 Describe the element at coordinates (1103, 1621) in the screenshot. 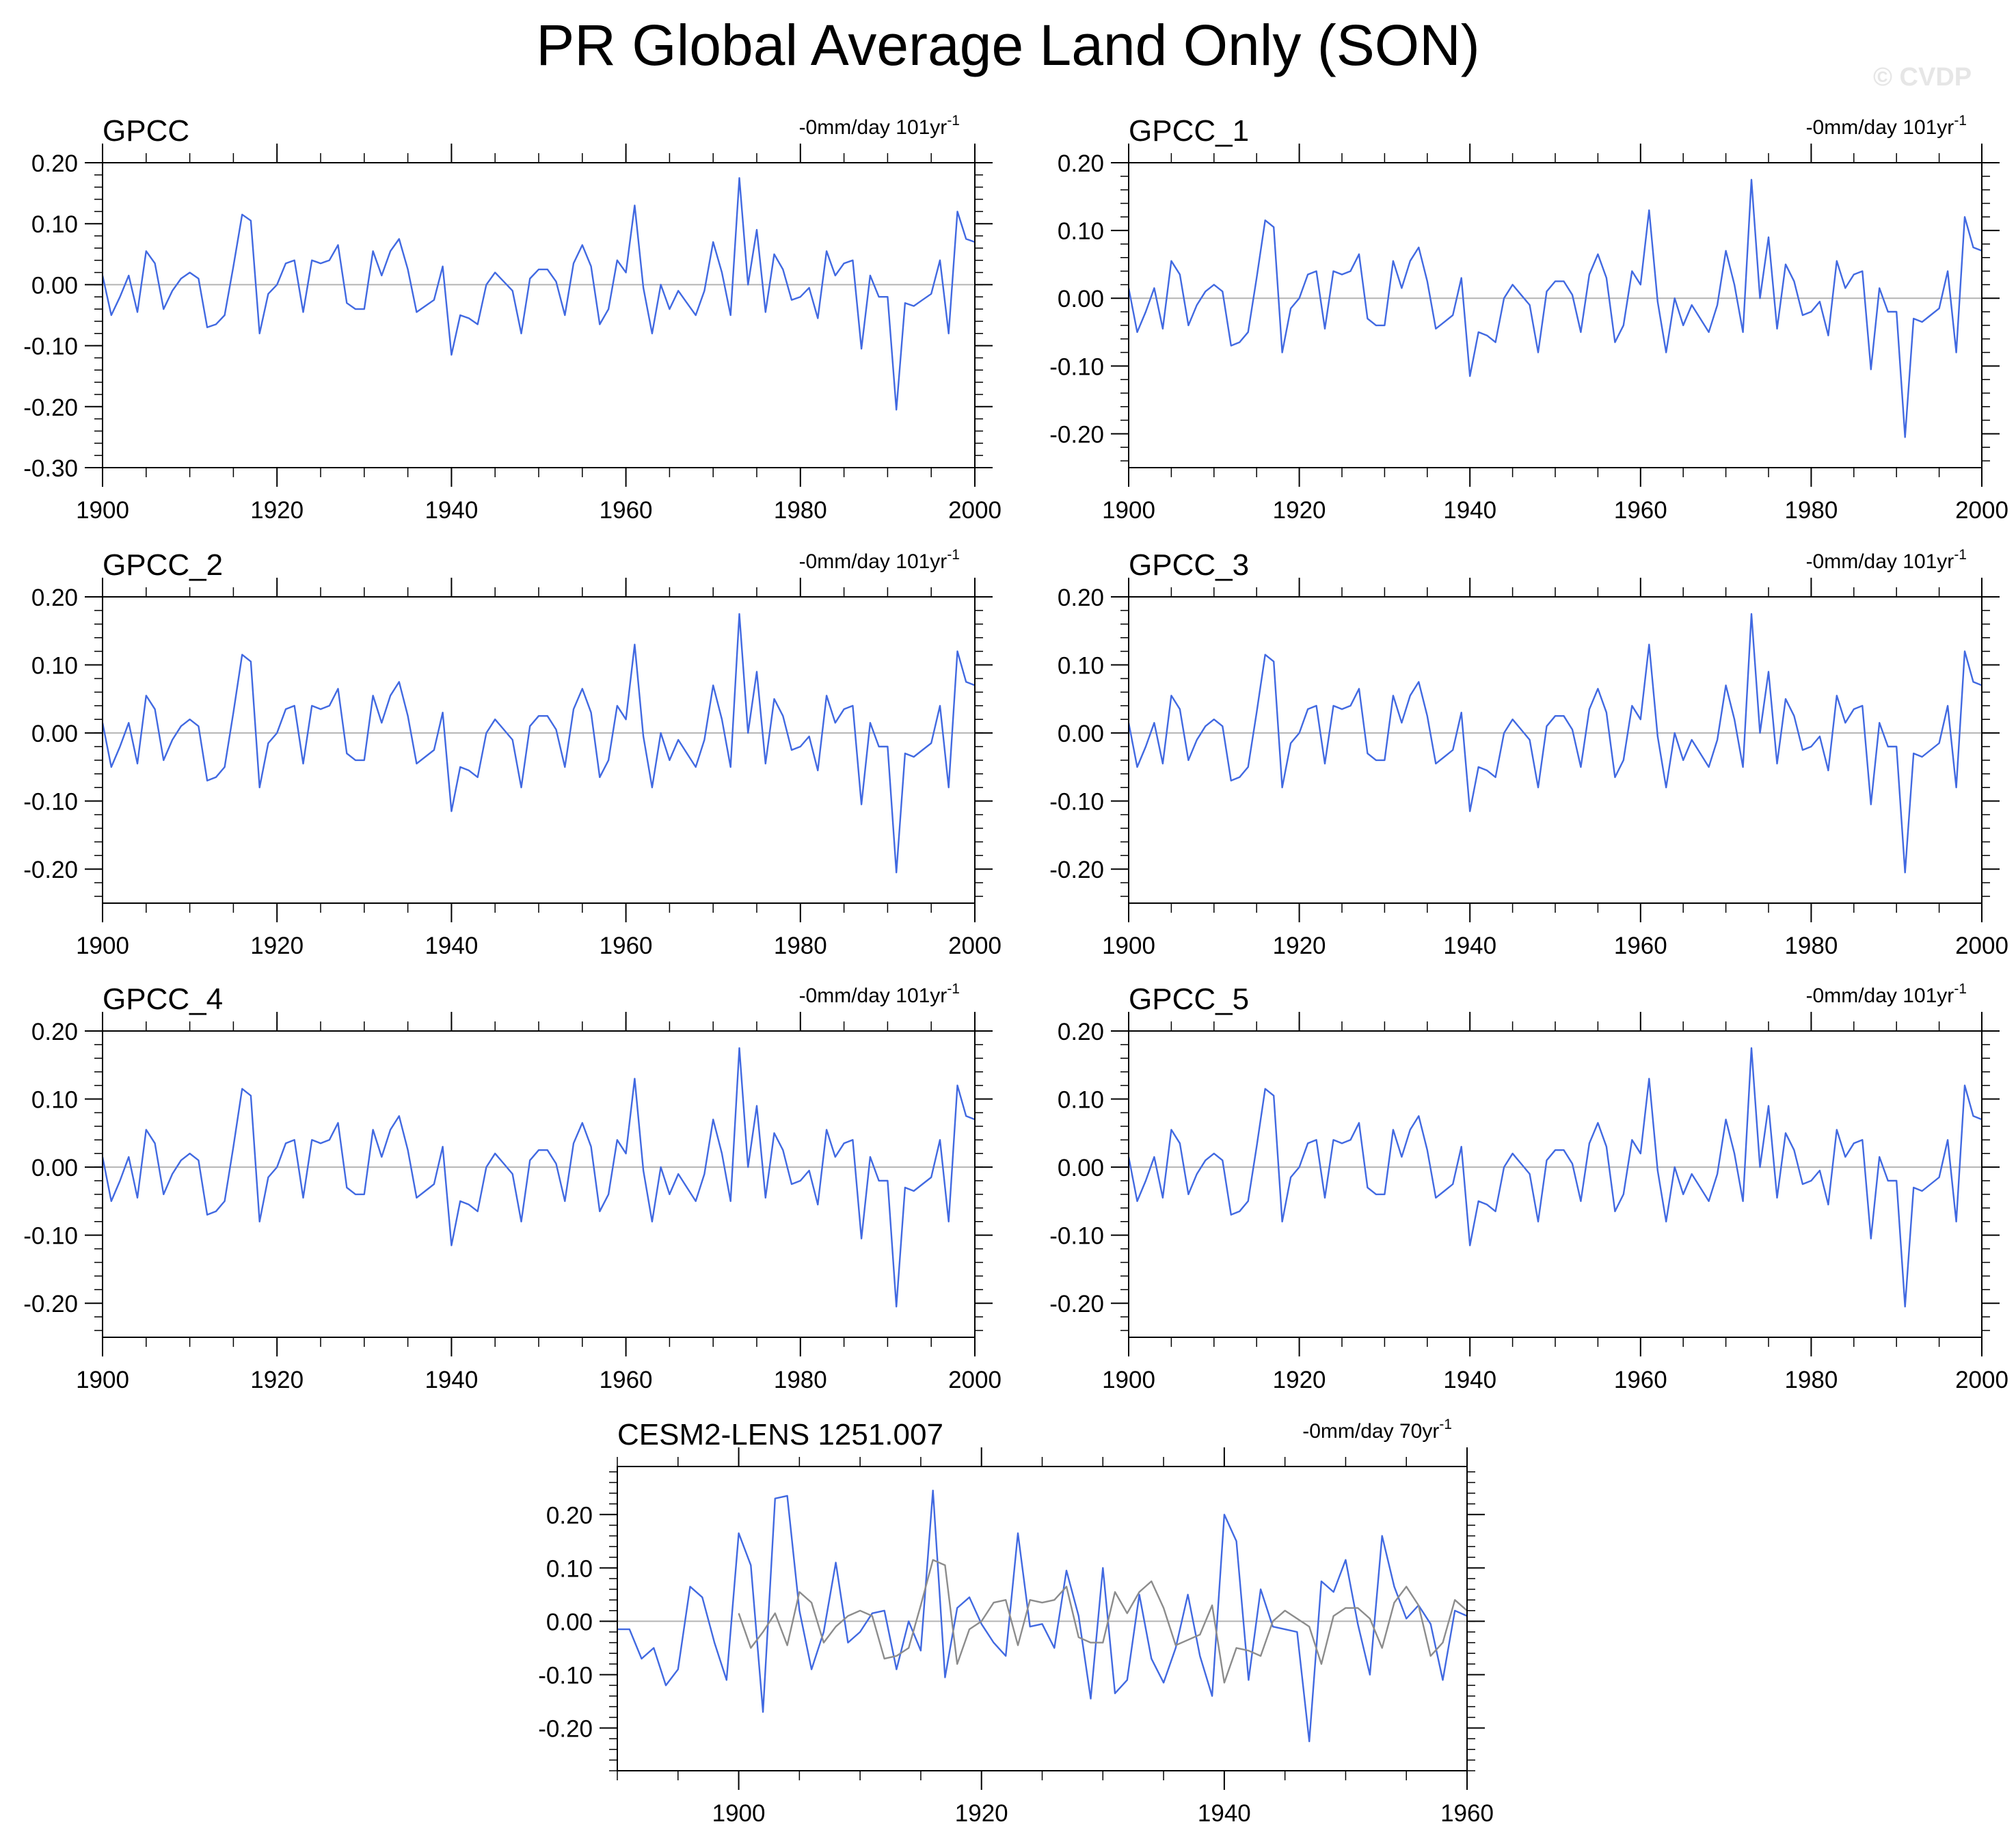

I see `reference-series-line` at that location.